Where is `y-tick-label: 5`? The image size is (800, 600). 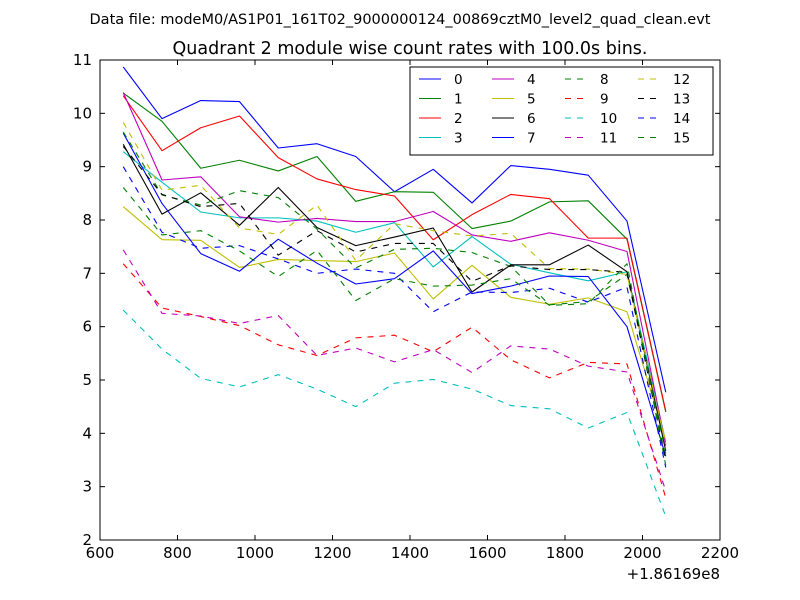
y-tick-label: 5 is located at coordinates (87, 380).